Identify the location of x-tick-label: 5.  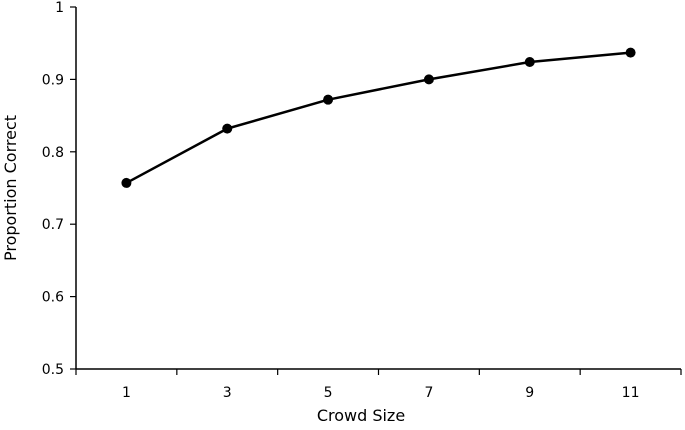
(328, 393).